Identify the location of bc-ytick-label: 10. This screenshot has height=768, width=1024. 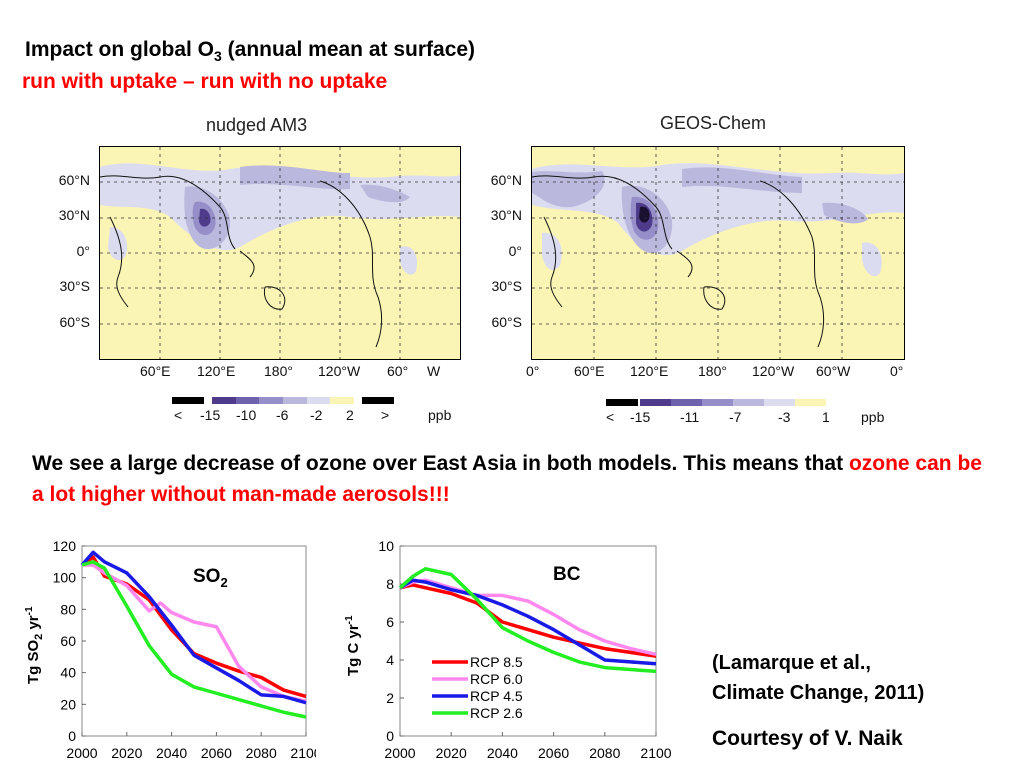
(386, 546).